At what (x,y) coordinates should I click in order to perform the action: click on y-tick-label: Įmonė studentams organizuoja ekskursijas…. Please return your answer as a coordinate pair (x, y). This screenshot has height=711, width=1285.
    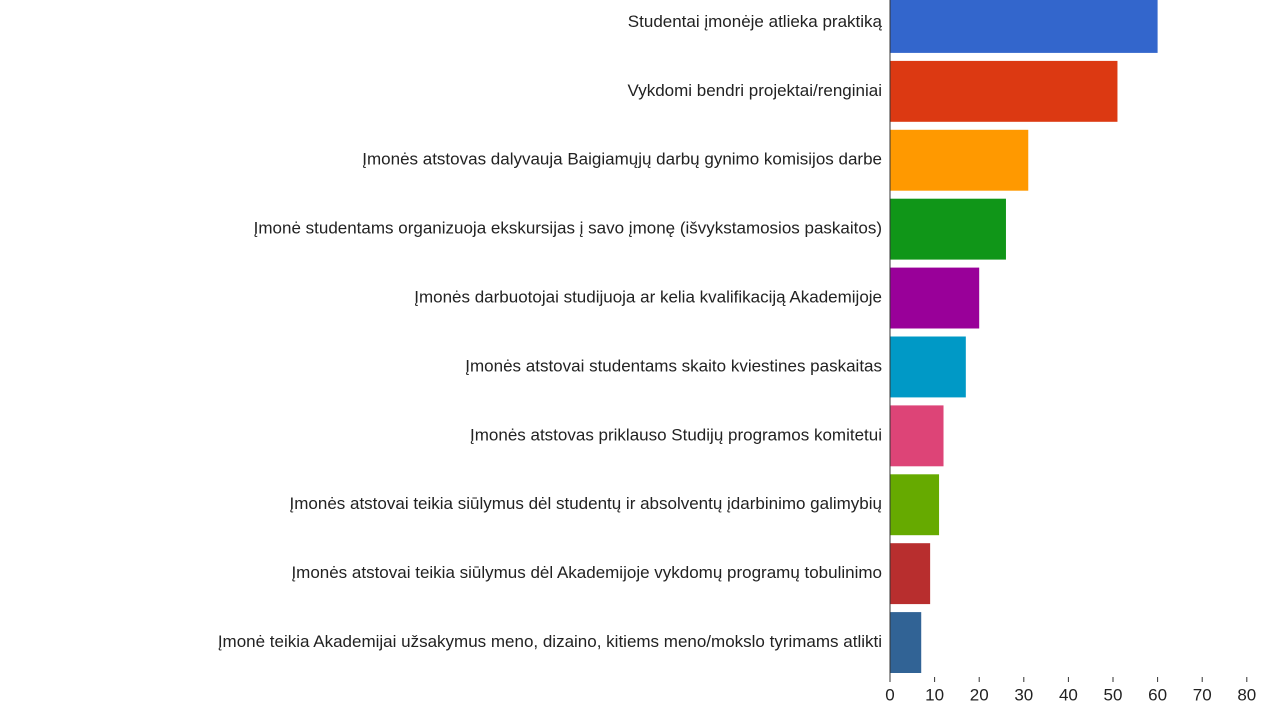
    Looking at the image, I should click on (568, 228).